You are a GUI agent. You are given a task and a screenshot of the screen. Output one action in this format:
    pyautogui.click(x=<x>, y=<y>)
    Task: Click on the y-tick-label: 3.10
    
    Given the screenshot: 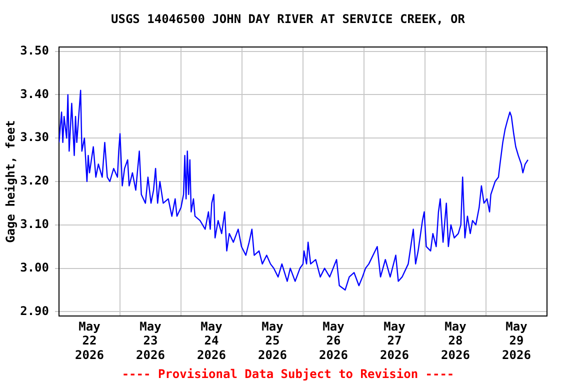 What is the action you would take?
    pyautogui.click(x=34, y=224)
    